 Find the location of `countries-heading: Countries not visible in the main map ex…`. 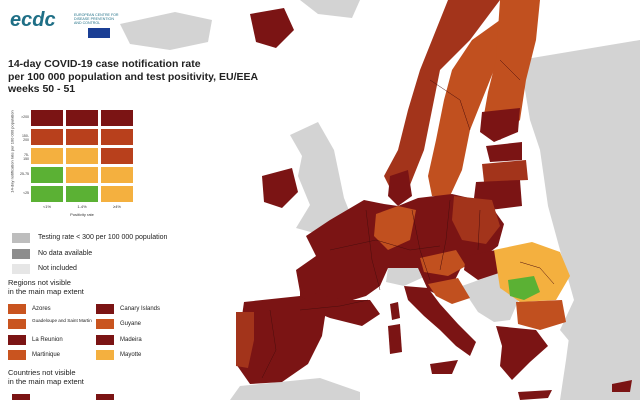

countries-heading: Countries not visible in the main map ex… is located at coordinates (46, 377).